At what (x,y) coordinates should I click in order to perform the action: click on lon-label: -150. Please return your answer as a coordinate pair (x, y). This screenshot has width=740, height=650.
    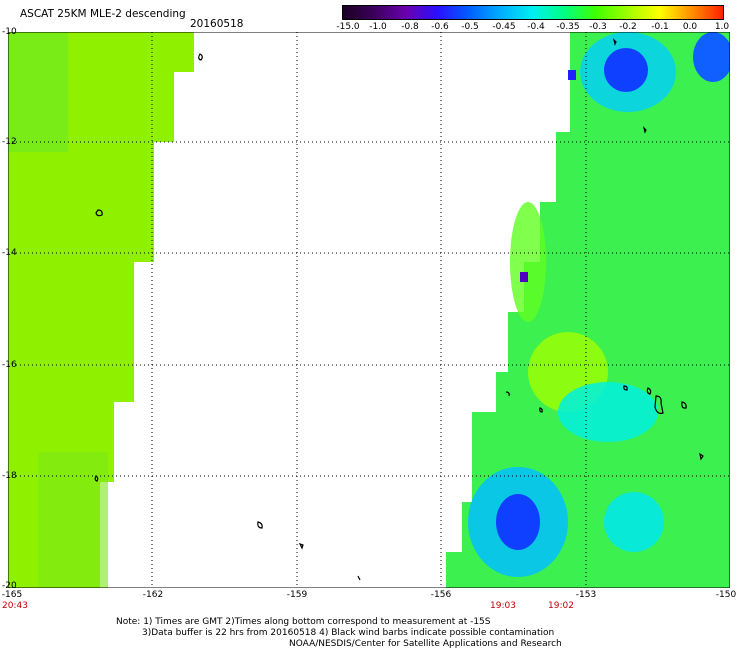
    Looking at the image, I should click on (726, 595).